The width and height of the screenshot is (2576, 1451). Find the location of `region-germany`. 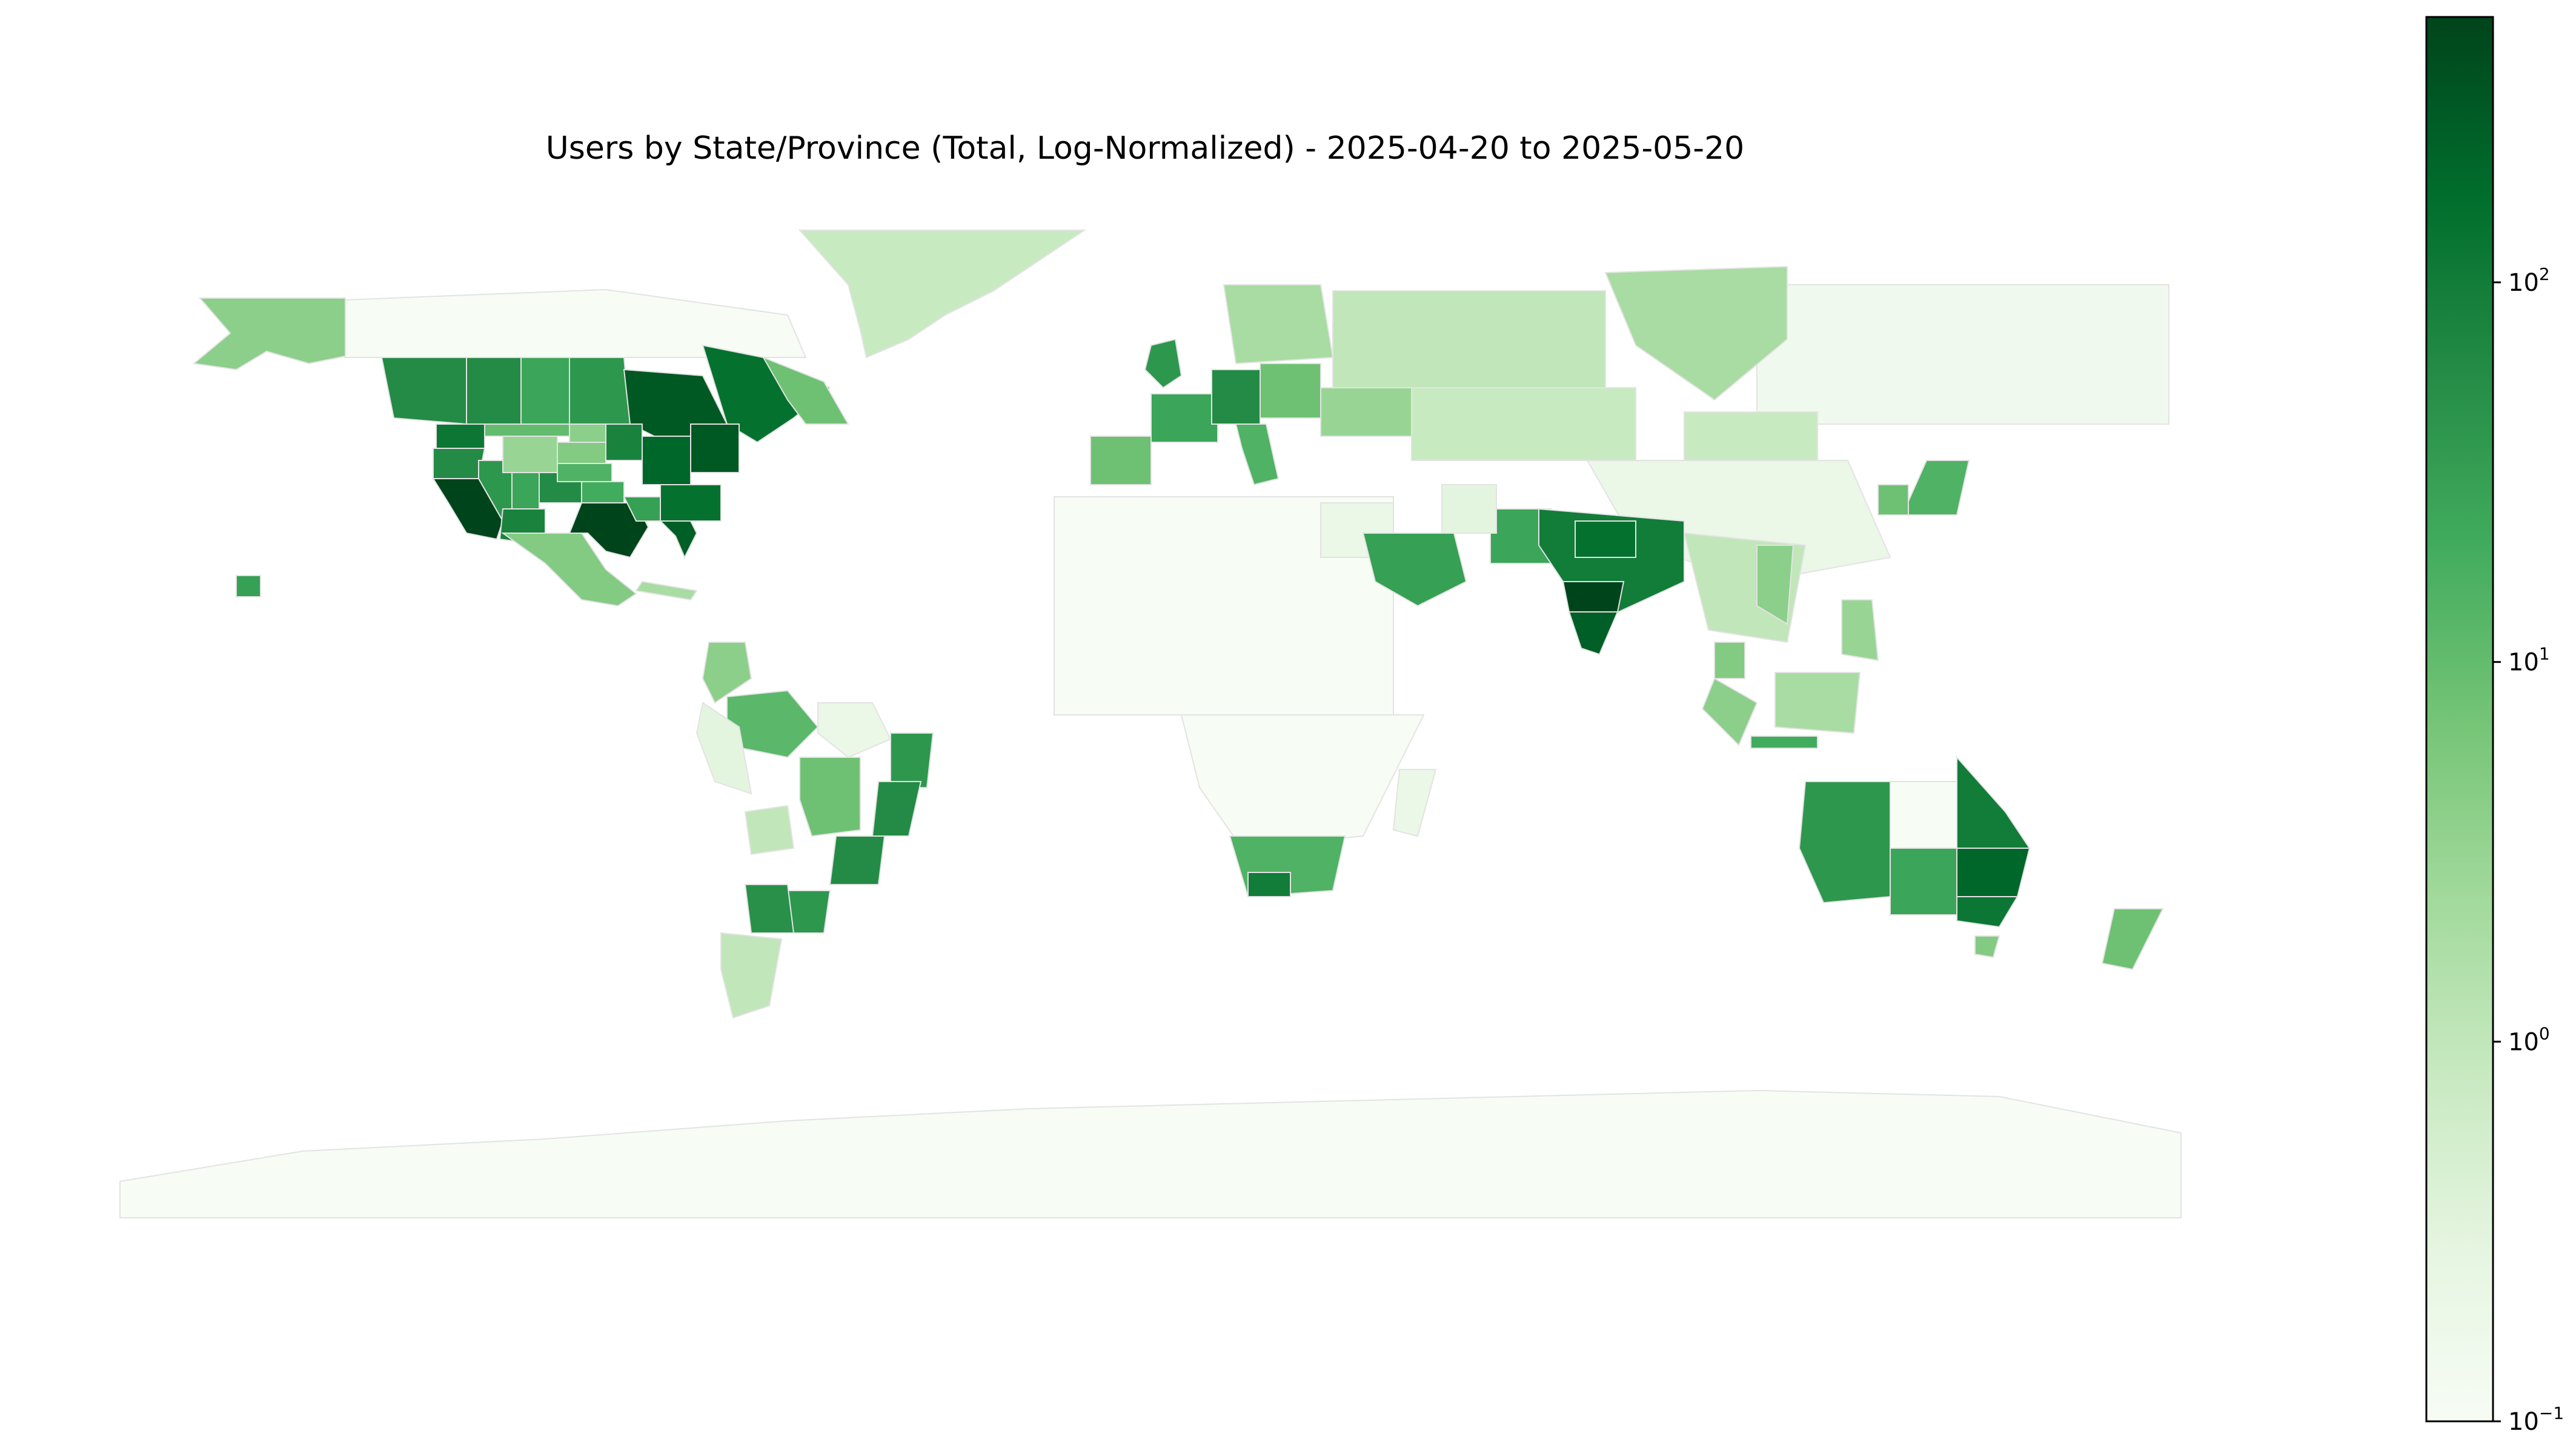

region-germany is located at coordinates (1236, 397).